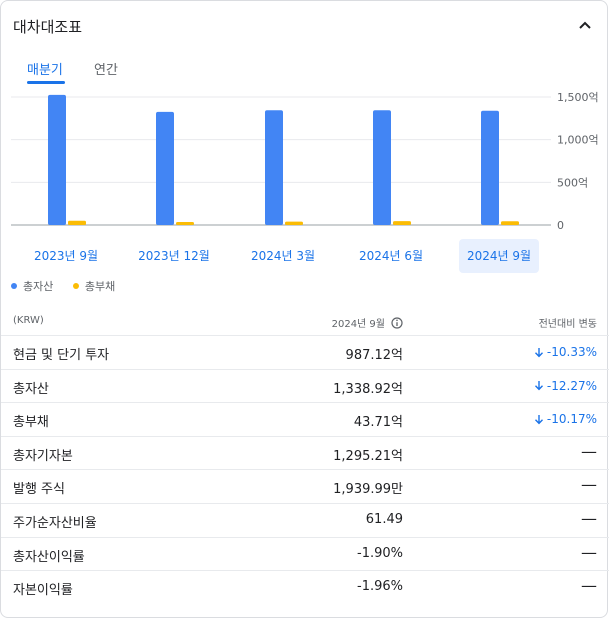 This screenshot has width=612, height=622. What do you see at coordinates (14, 286) in the screenshot?
I see `legend-dot-assets` at bounding box center [14, 286].